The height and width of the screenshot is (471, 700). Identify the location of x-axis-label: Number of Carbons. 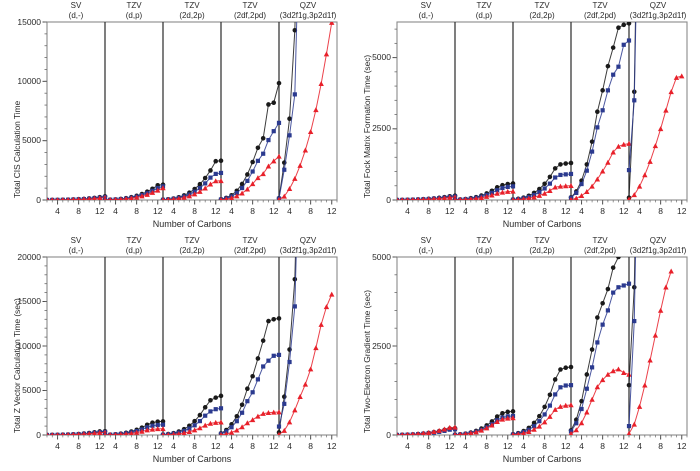
(542, 224).